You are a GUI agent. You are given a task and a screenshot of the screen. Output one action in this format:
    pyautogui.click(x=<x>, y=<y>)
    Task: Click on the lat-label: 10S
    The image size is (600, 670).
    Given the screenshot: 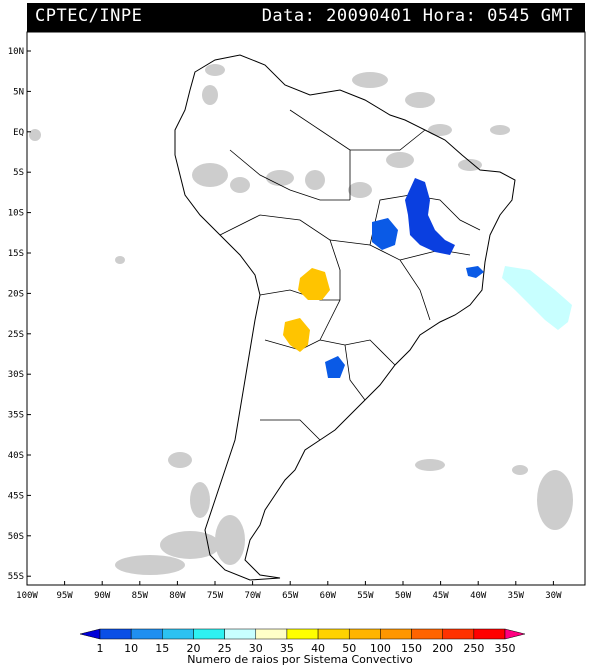 What is the action you would take?
    pyautogui.click(x=16, y=214)
    